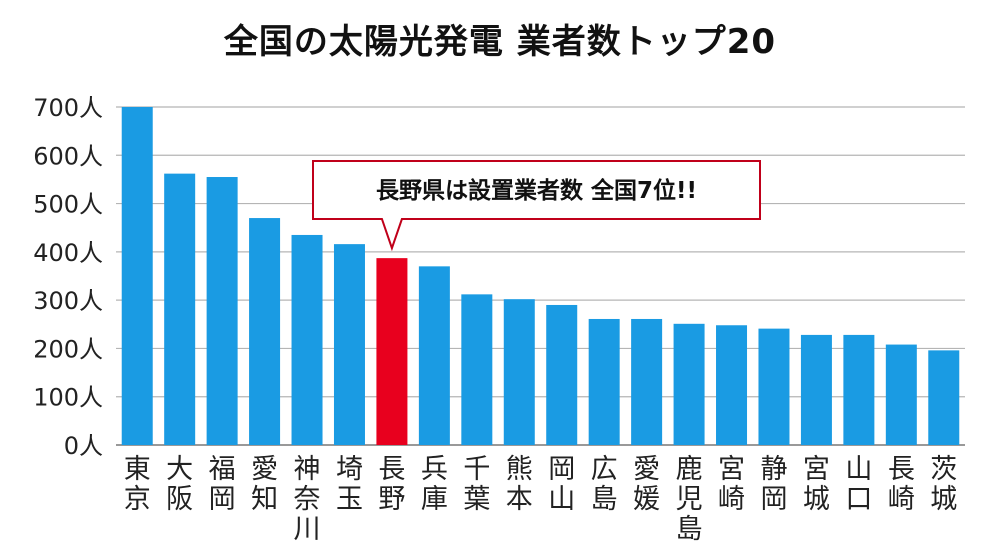  Describe the element at coordinates (476, 499) in the screenshot. I see `category-label: 葉` at that location.